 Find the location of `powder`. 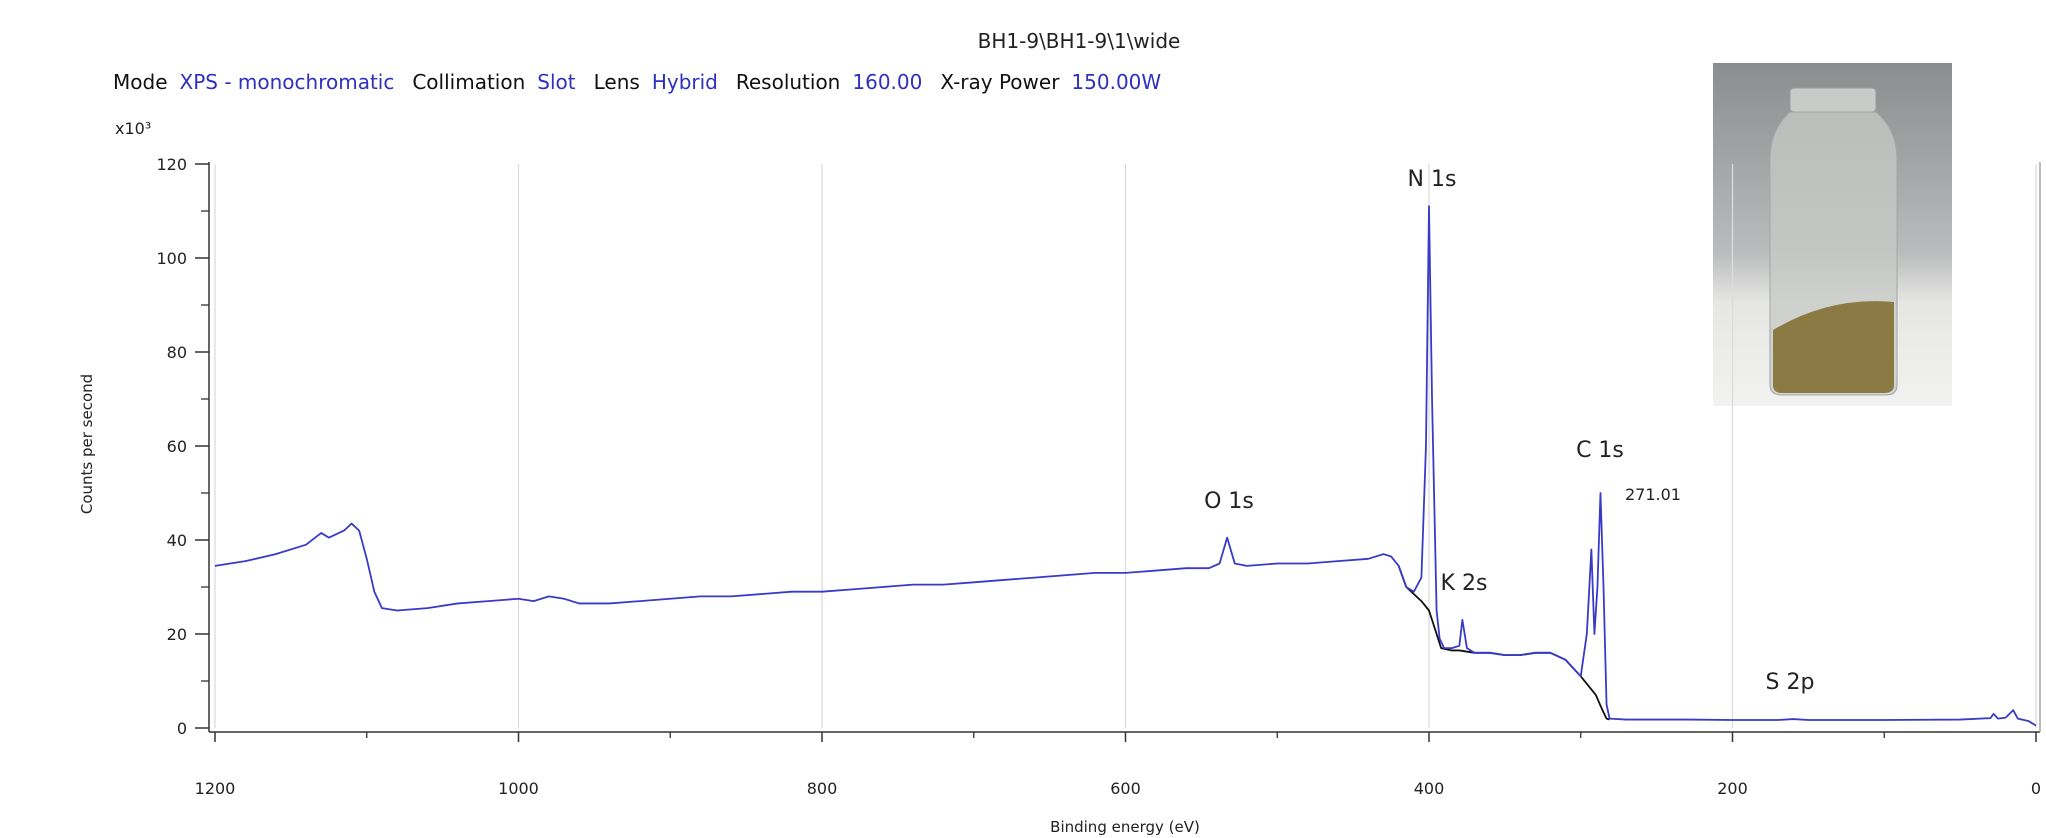

powder is located at coordinates (1833, 347).